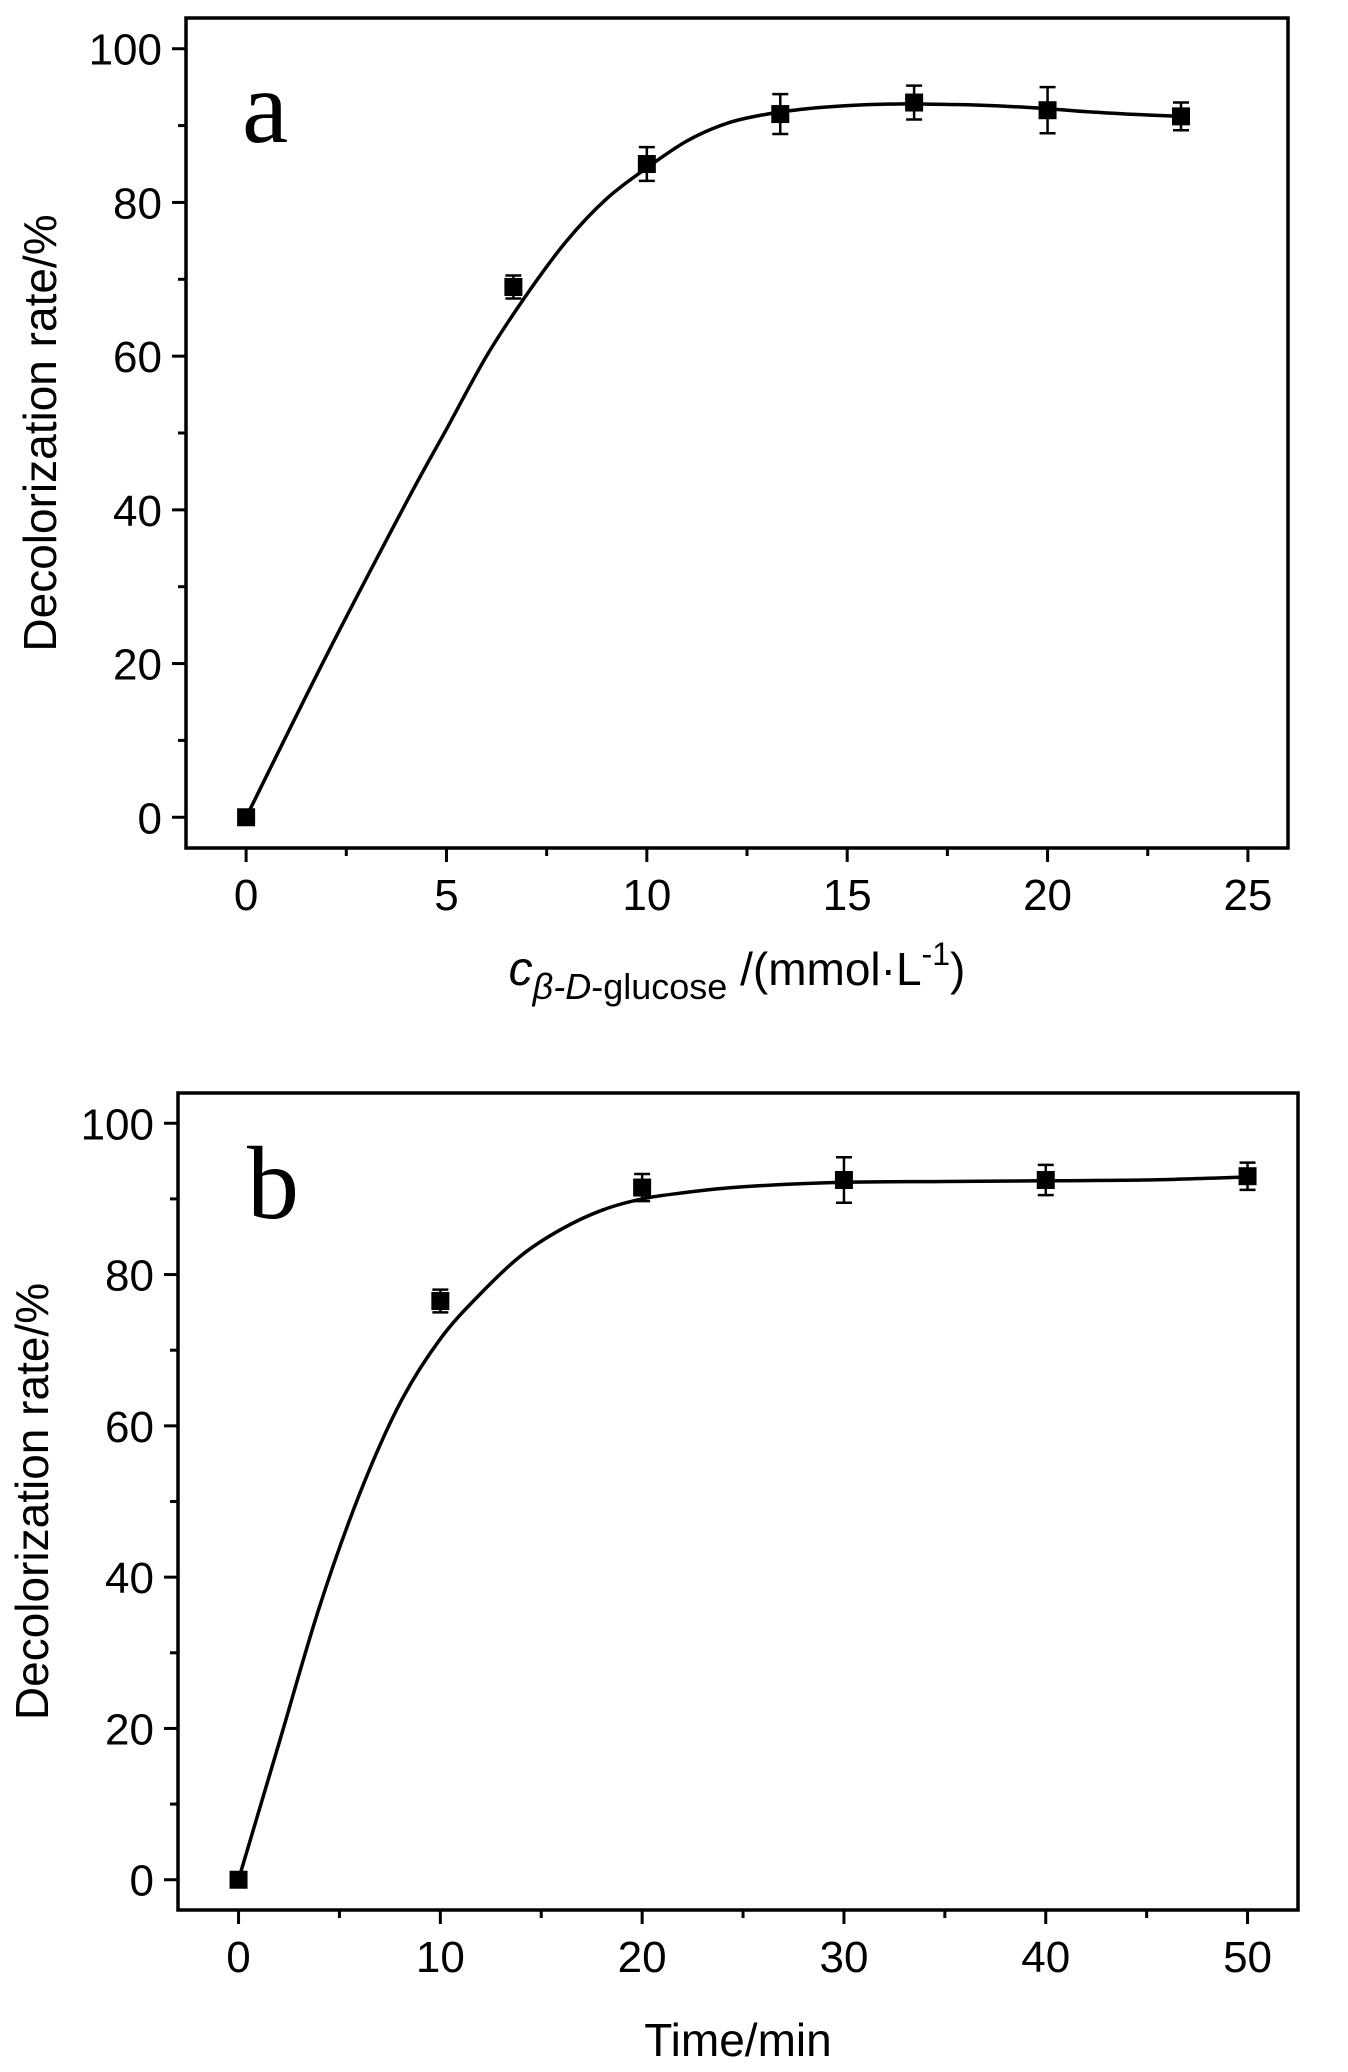 This screenshot has width=1348, height=2072. Describe the element at coordinates (273, 1183) in the screenshot. I see `panel-label: b` at that location.